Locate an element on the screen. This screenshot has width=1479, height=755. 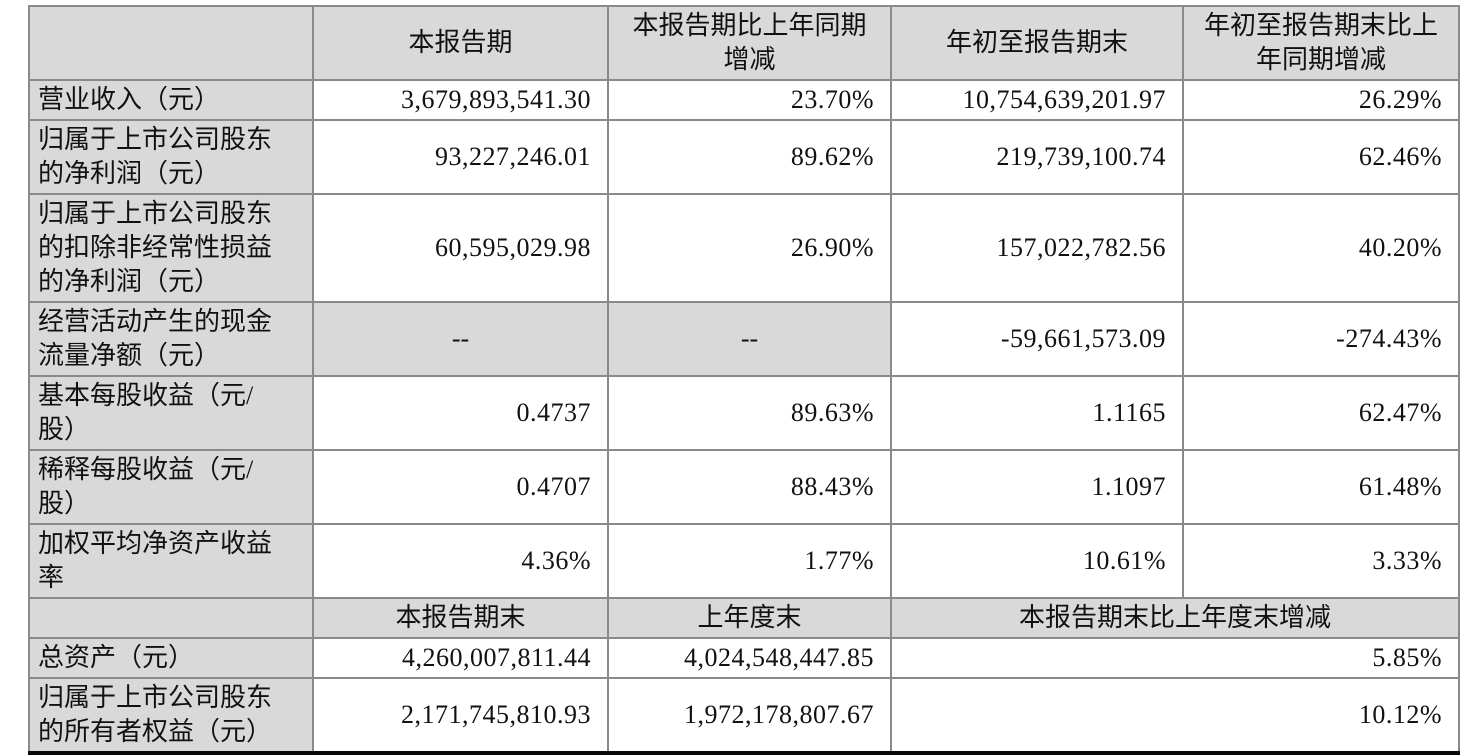
value-cell: 0.4737 is located at coordinates (460, 413).